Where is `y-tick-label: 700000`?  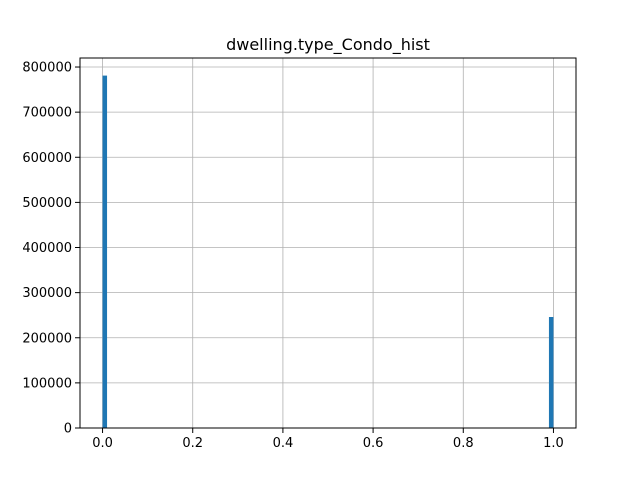 y-tick-label: 700000 is located at coordinates (47, 113).